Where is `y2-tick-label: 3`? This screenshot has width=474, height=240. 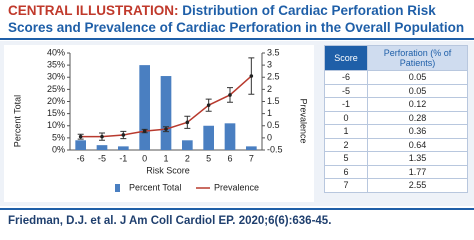 y2-tick-label: 3 is located at coordinates (269, 65).